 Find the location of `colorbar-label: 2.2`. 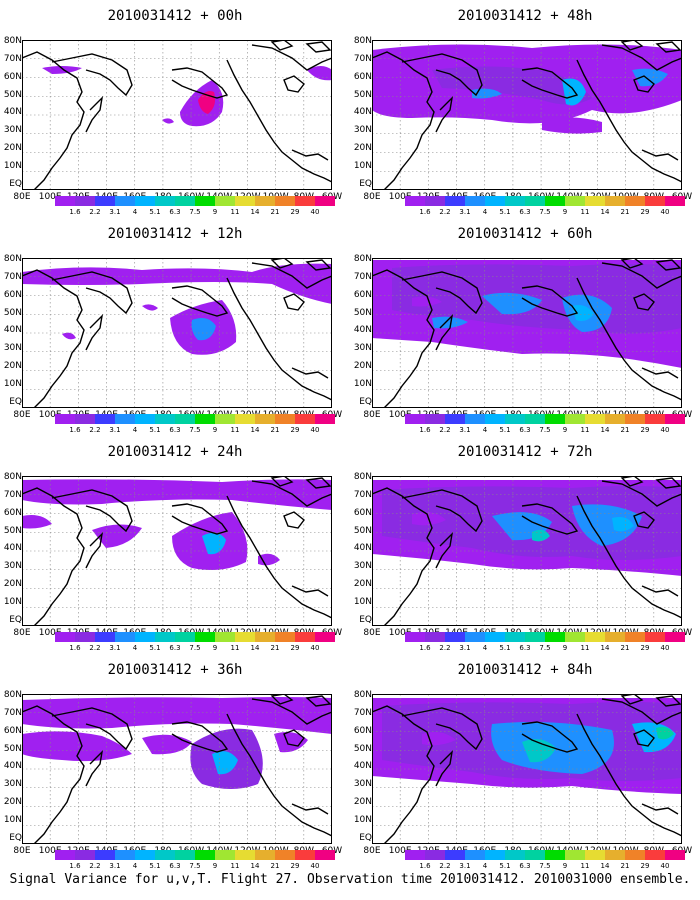

colorbar-label: 2.2 is located at coordinates (445, 866).